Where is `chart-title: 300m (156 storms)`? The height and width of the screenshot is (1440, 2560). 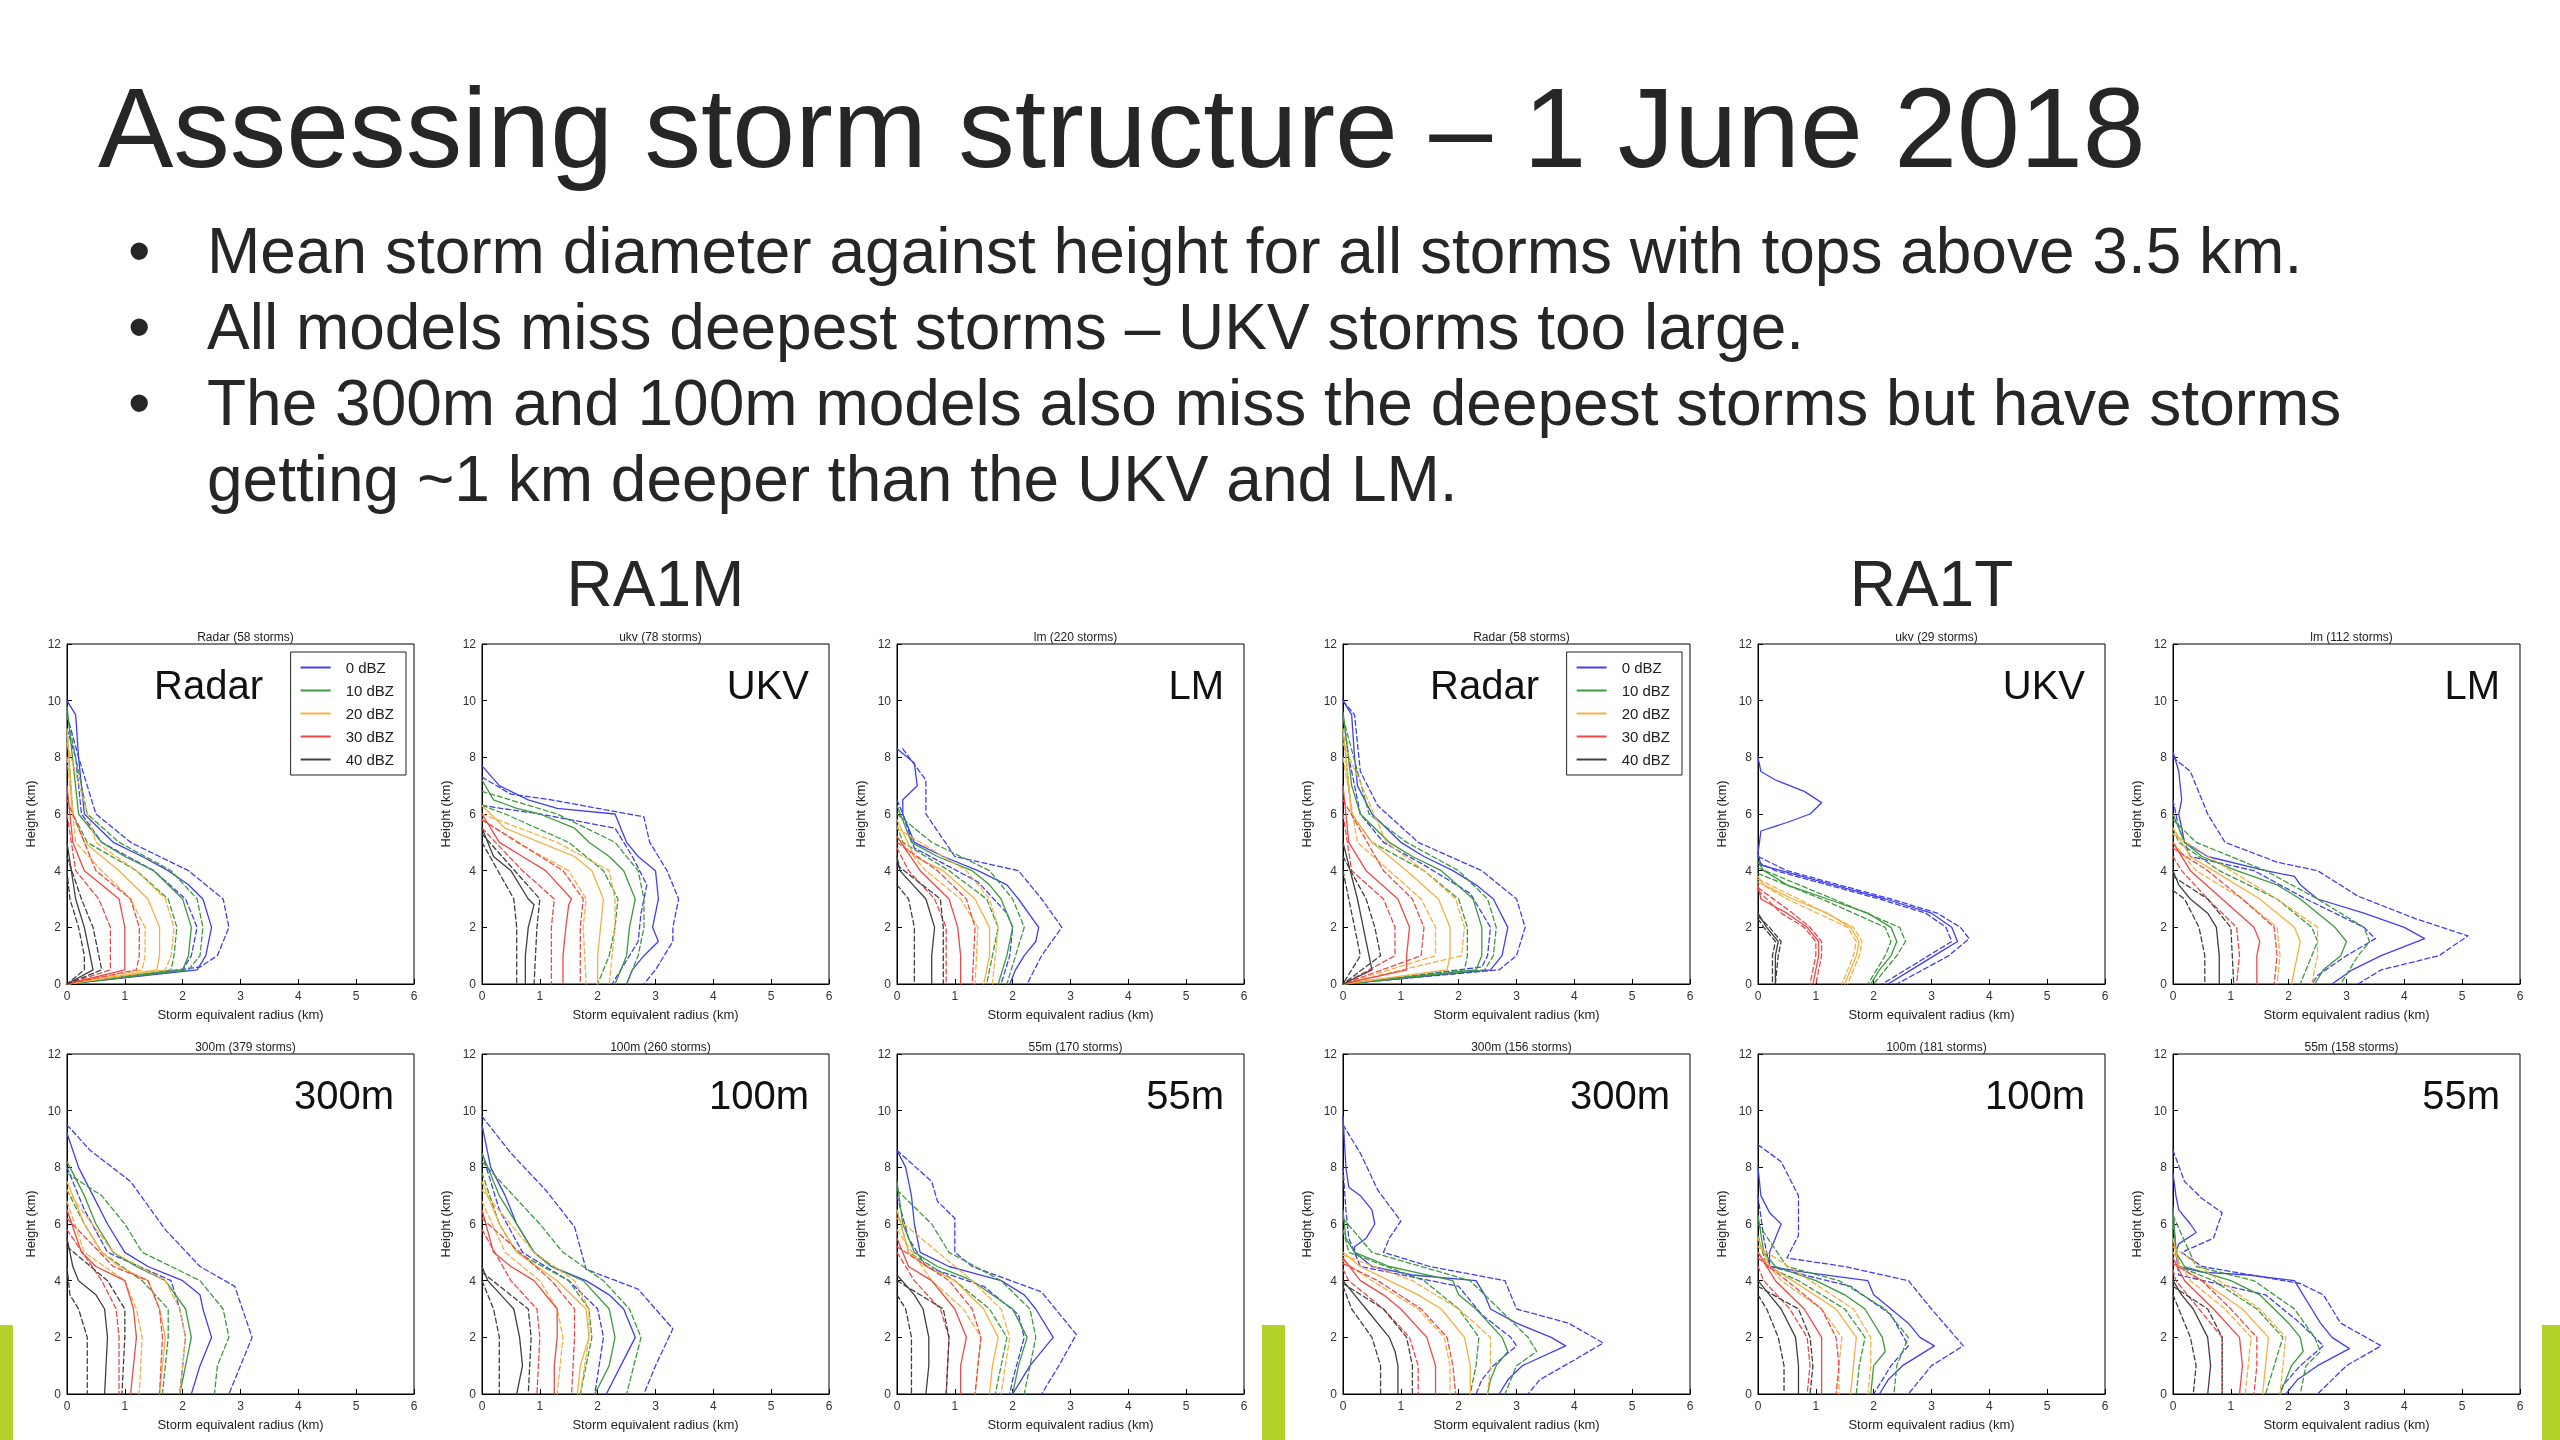
chart-title: 300m (156 storms) is located at coordinates (1521, 1047).